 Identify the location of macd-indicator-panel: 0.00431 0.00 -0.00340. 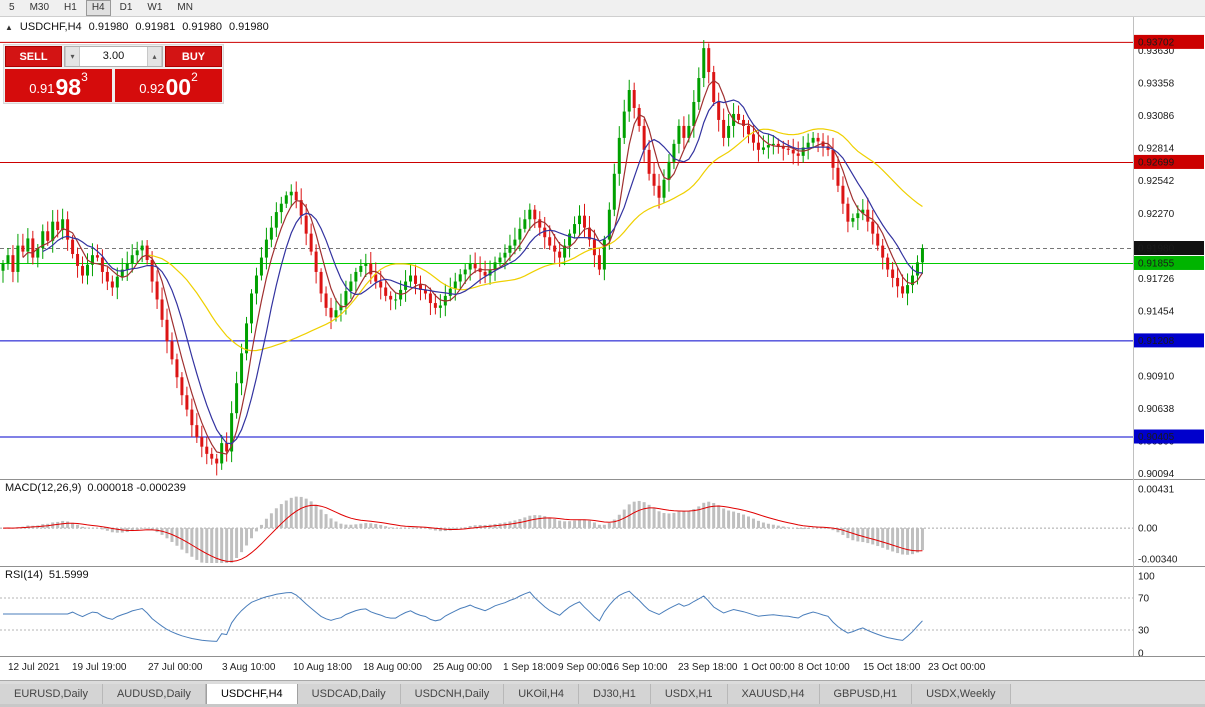
(602, 522).